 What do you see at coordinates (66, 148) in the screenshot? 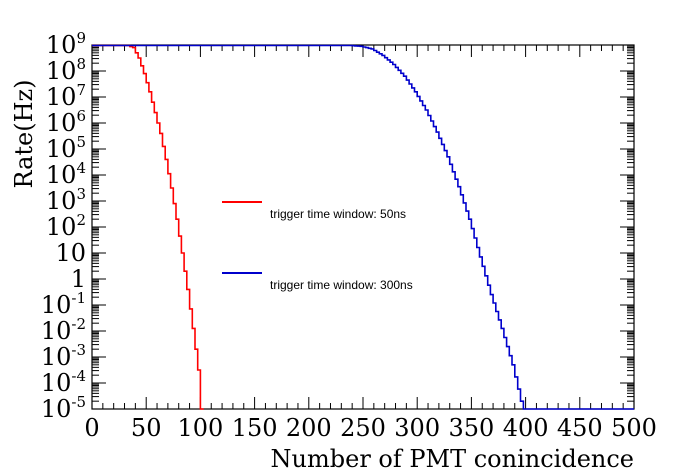
I see `y-tick-label: 10⁵` at bounding box center [66, 148].